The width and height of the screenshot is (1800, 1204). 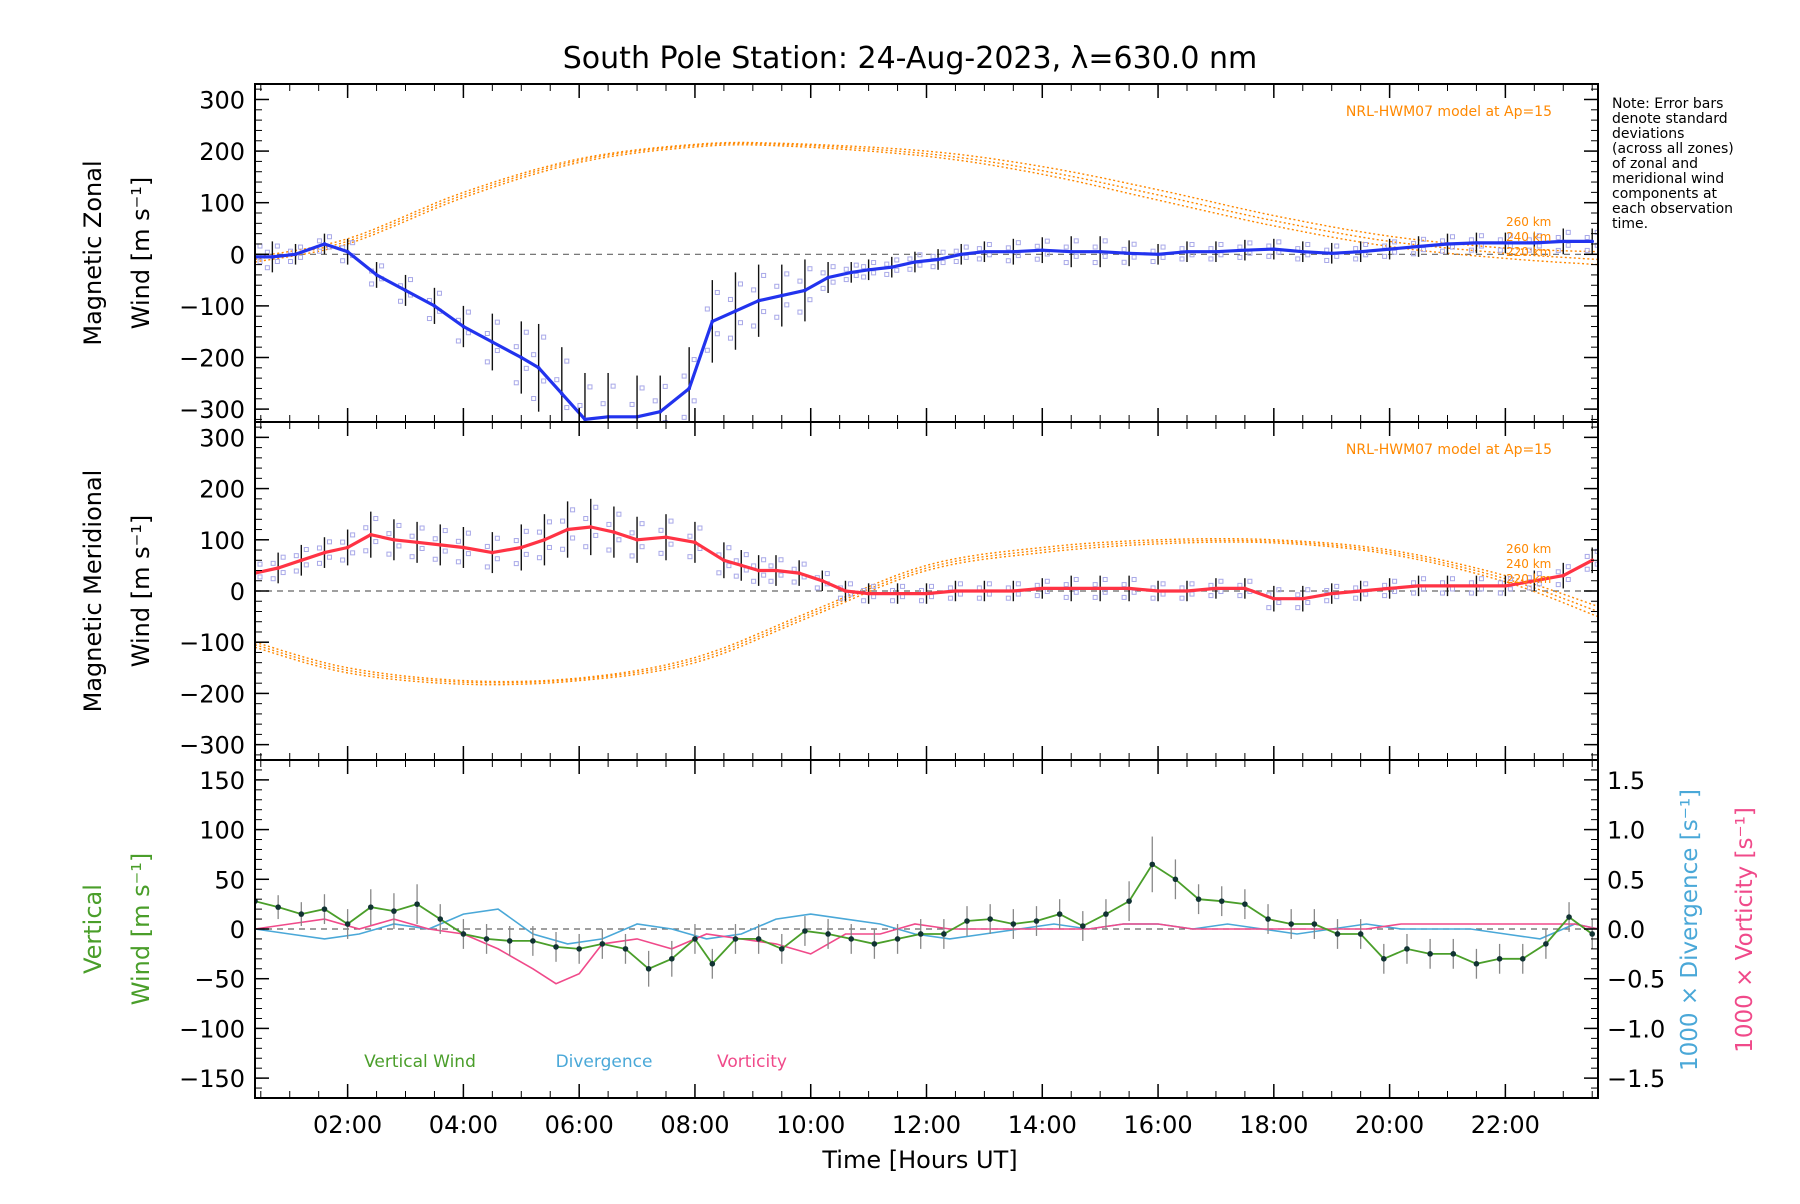 What do you see at coordinates (1636, 1079) in the screenshot?
I see `right-y-tick-label: −1.5` at bounding box center [1636, 1079].